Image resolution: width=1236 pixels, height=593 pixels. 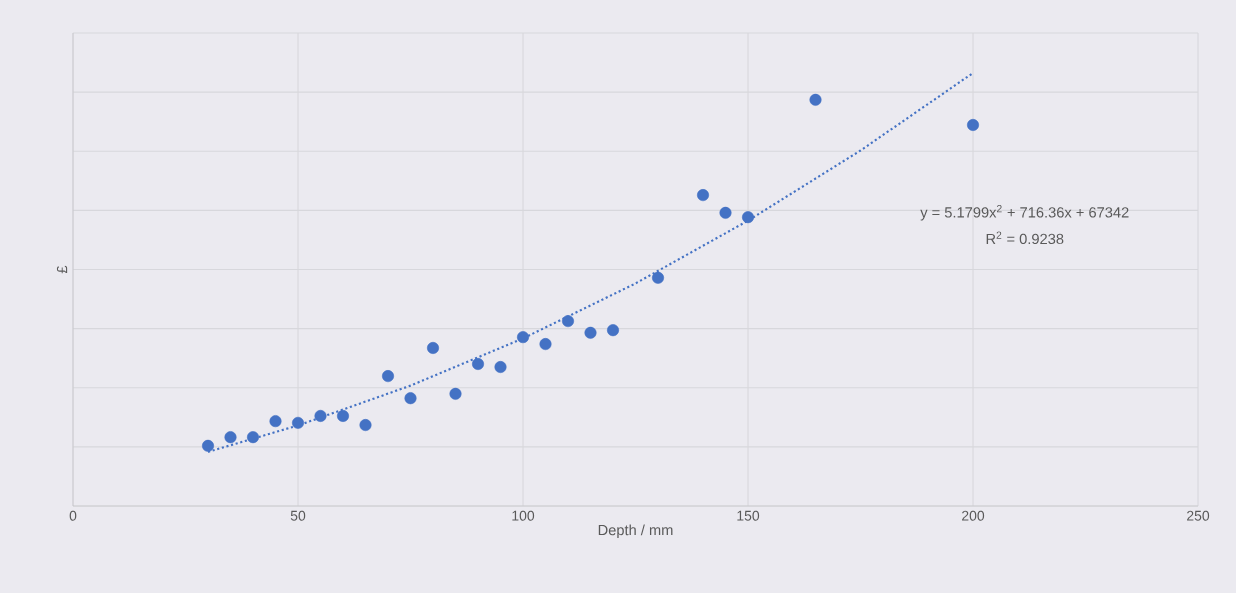 I want to click on y-axis-title: £, so click(x=62, y=269).